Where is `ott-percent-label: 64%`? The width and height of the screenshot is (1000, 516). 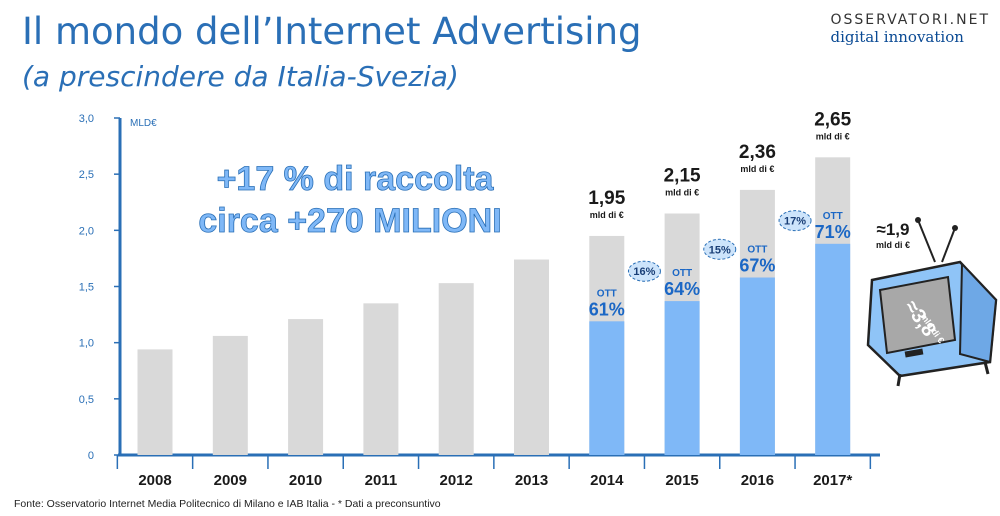 ott-percent-label: 64% is located at coordinates (682, 289).